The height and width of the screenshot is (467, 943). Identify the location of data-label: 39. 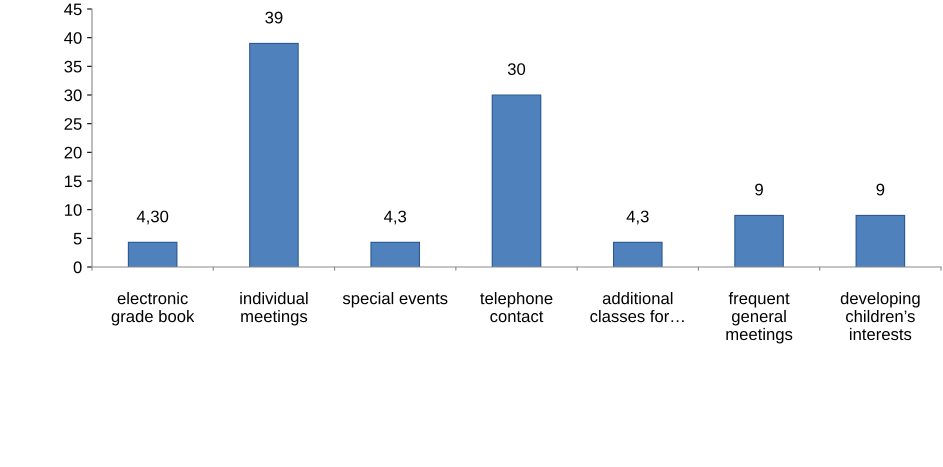
(273, 18).